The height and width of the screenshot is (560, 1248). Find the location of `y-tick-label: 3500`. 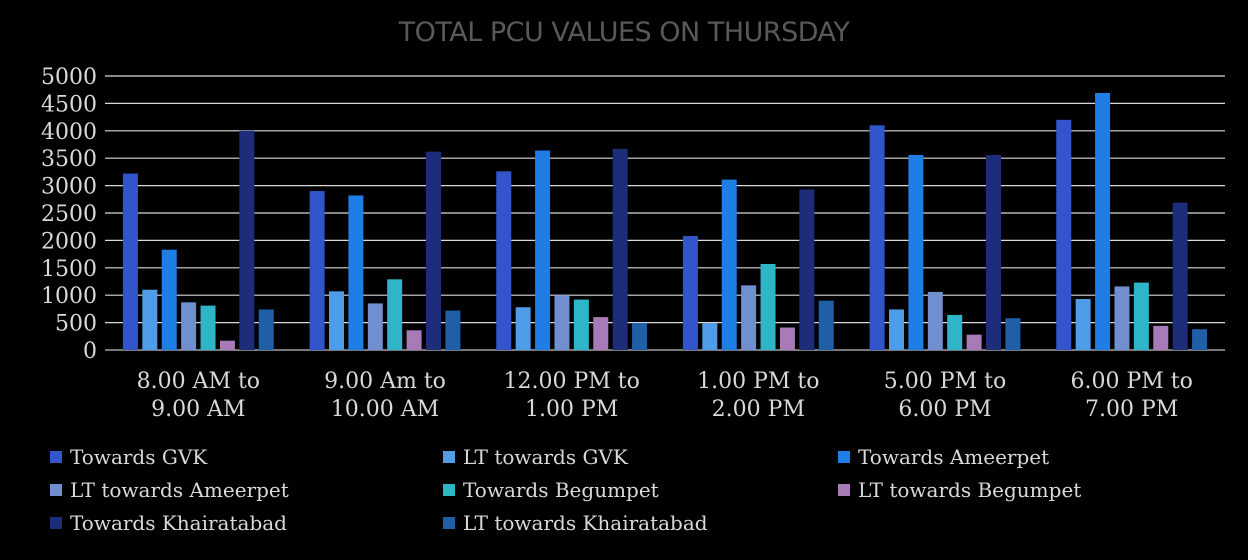

y-tick-label: 3500 is located at coordinates (69, 159).